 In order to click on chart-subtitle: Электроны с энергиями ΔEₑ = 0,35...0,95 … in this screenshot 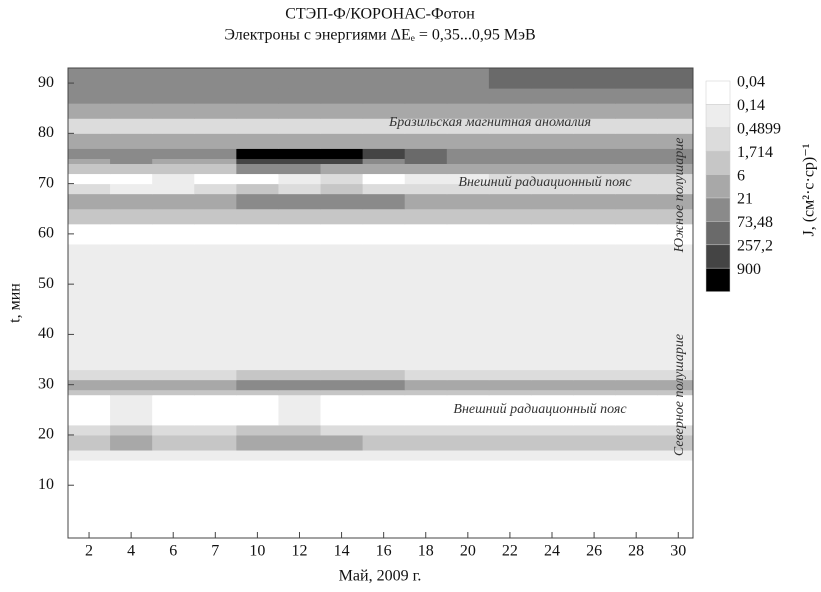, I will do `click(379, 35)`.